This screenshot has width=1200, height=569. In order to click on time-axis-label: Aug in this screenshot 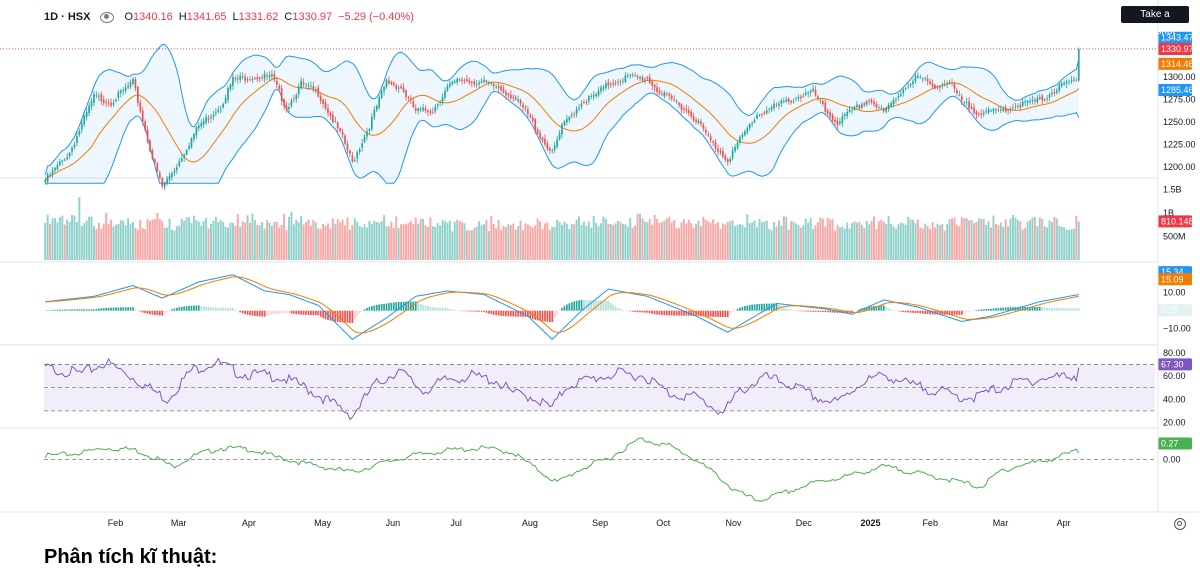, I will do `click(530, 523)`.